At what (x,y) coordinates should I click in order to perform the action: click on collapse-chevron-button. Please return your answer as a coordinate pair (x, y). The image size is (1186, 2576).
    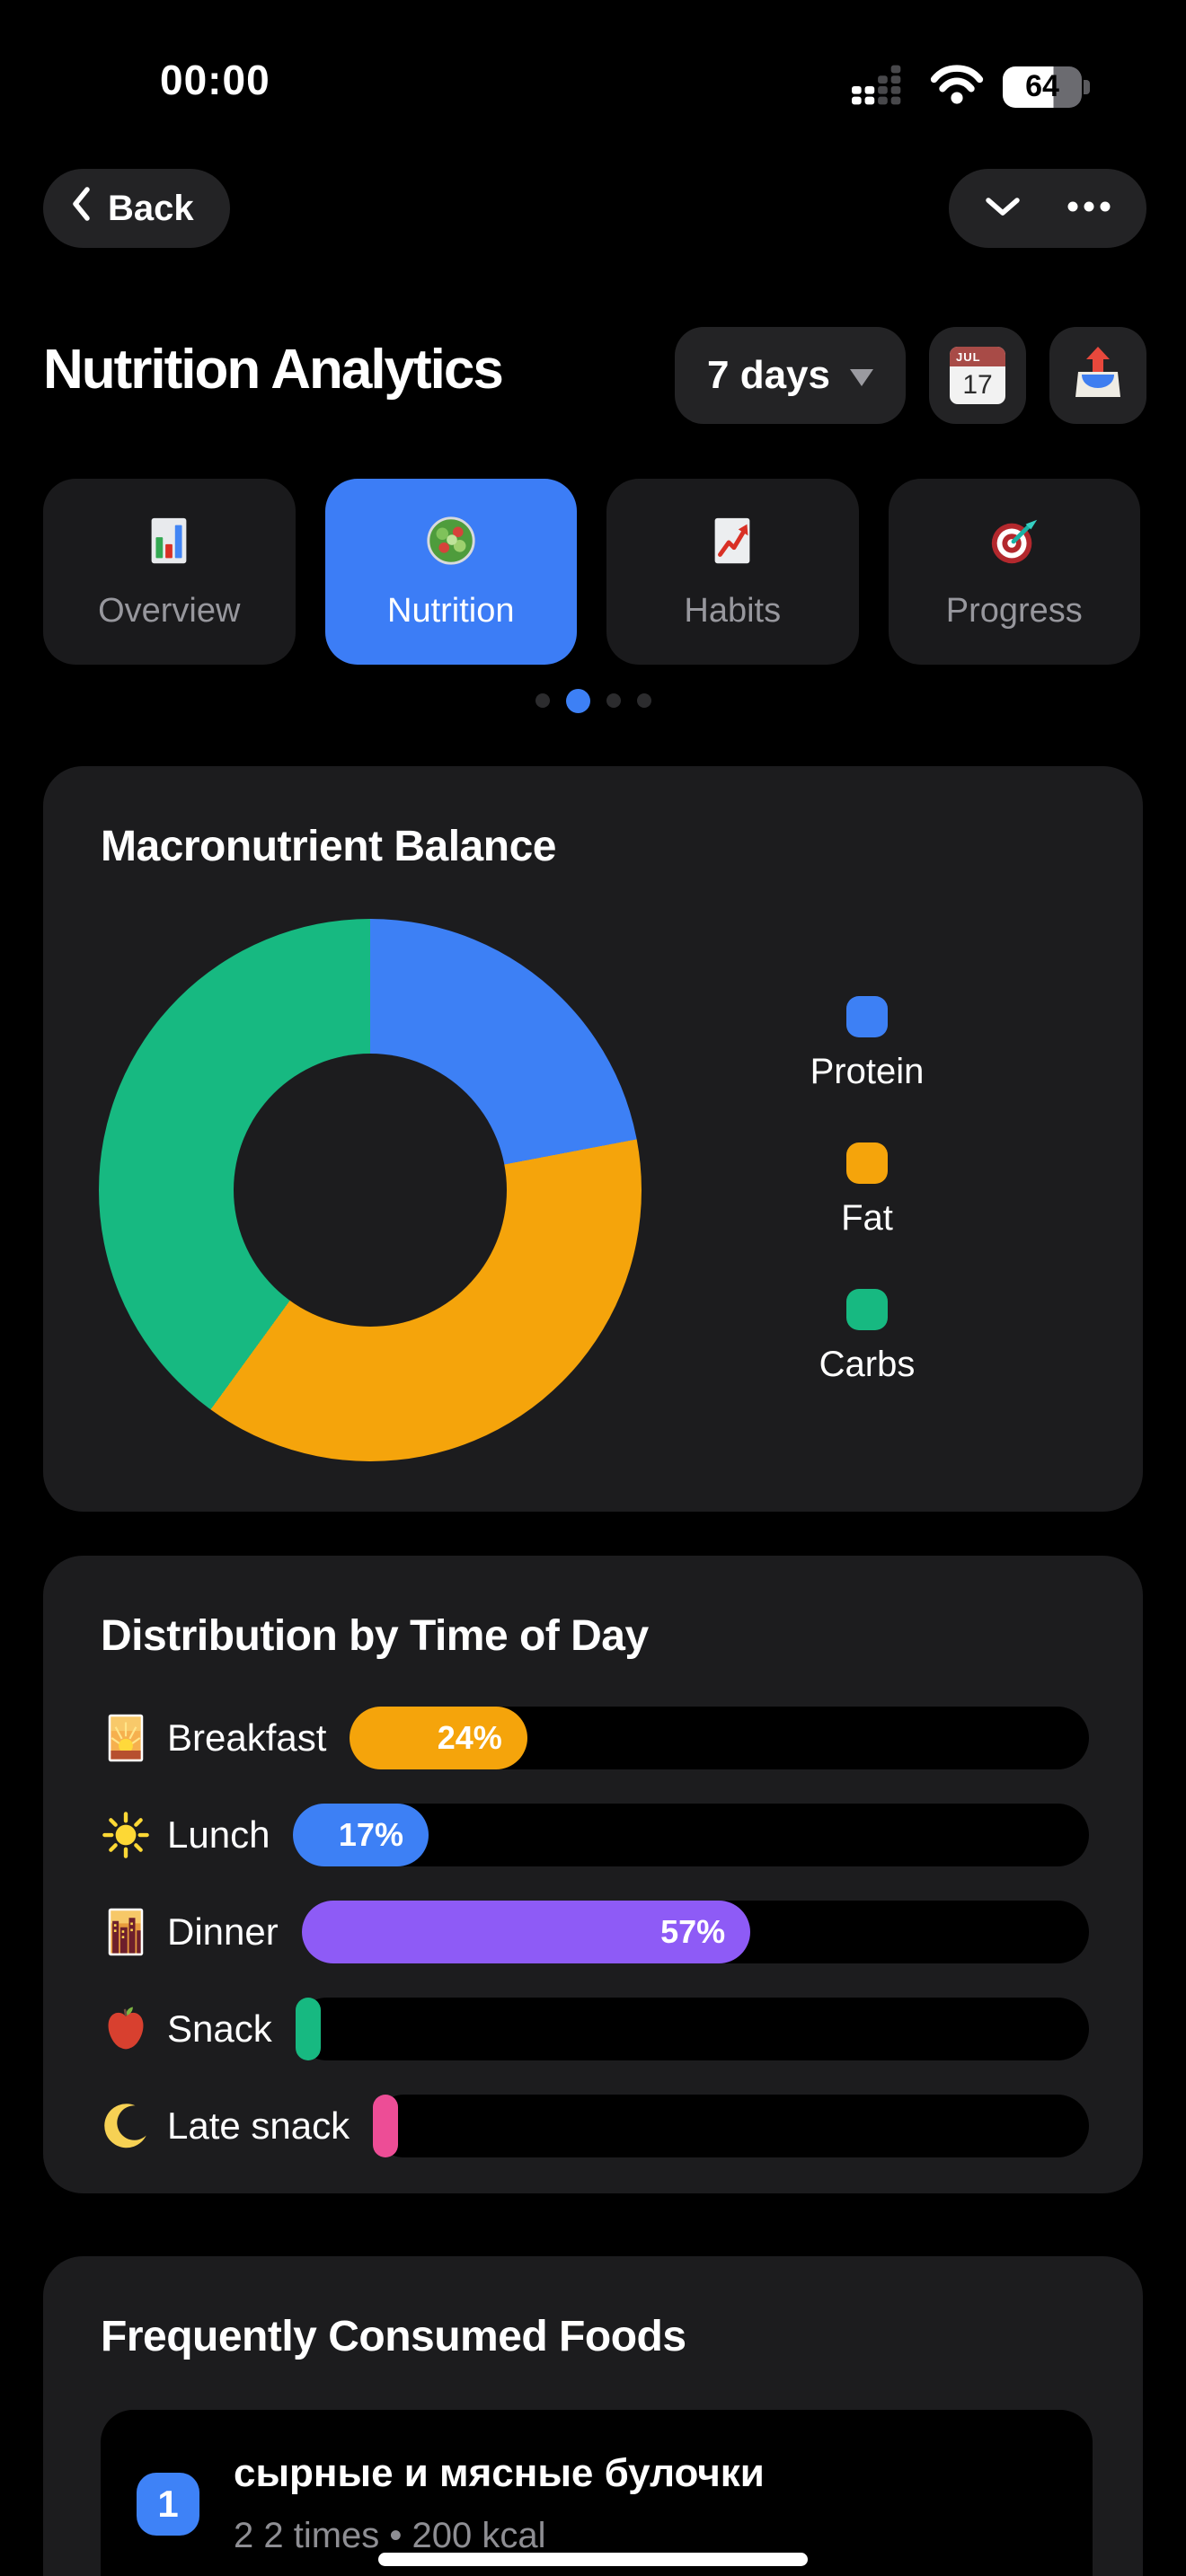
    Looking at the image, I should click on (1003, 209).